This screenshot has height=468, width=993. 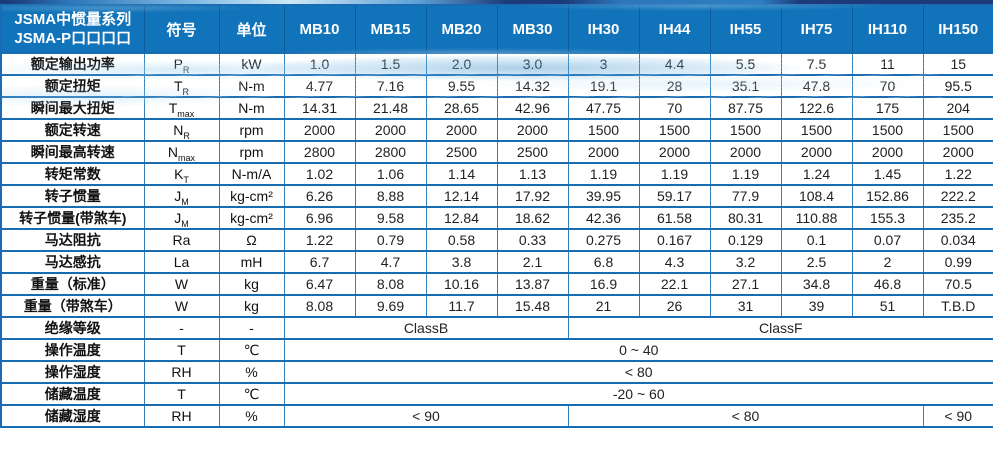 What do you see at coordinates (887, 239) in the screenshot?
I see `cell-value: 0.07` at bounding box center [887, 239].